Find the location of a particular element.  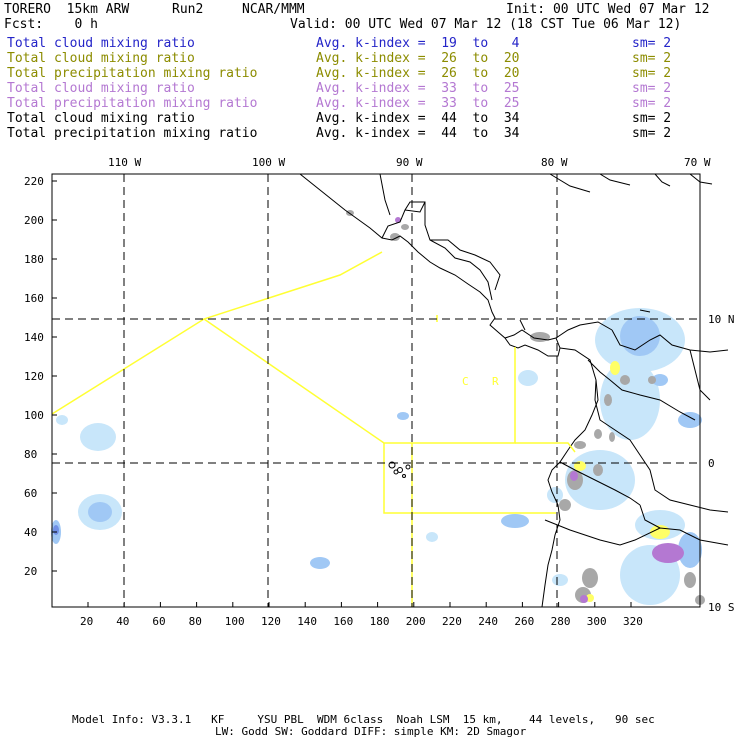

lat-label: 0 is located at coordinates (711, 463).